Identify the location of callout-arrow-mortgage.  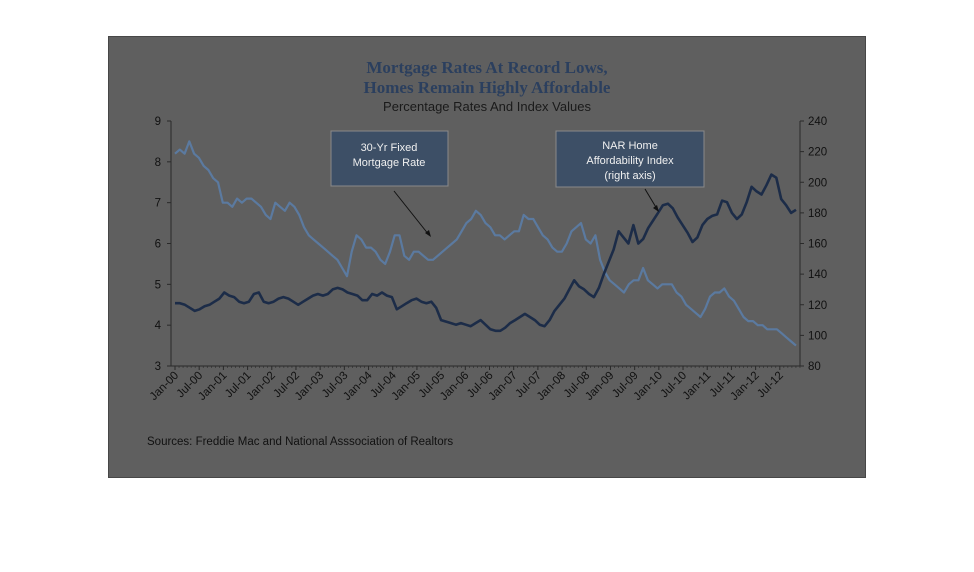
(411, 213).